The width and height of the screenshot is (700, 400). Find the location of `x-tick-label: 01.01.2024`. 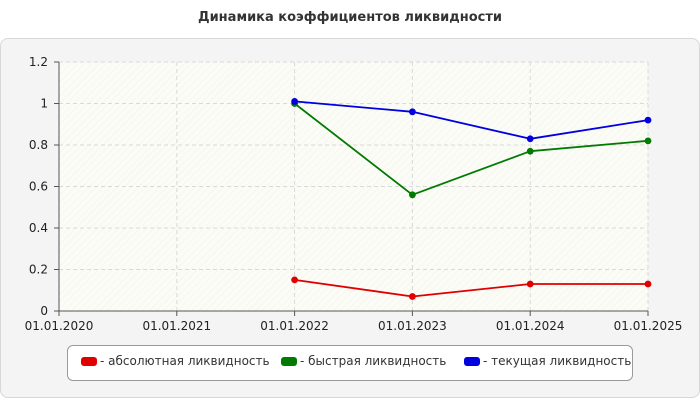

x-tick-label: 01.01.2024 is located at coordinates (530, 326).